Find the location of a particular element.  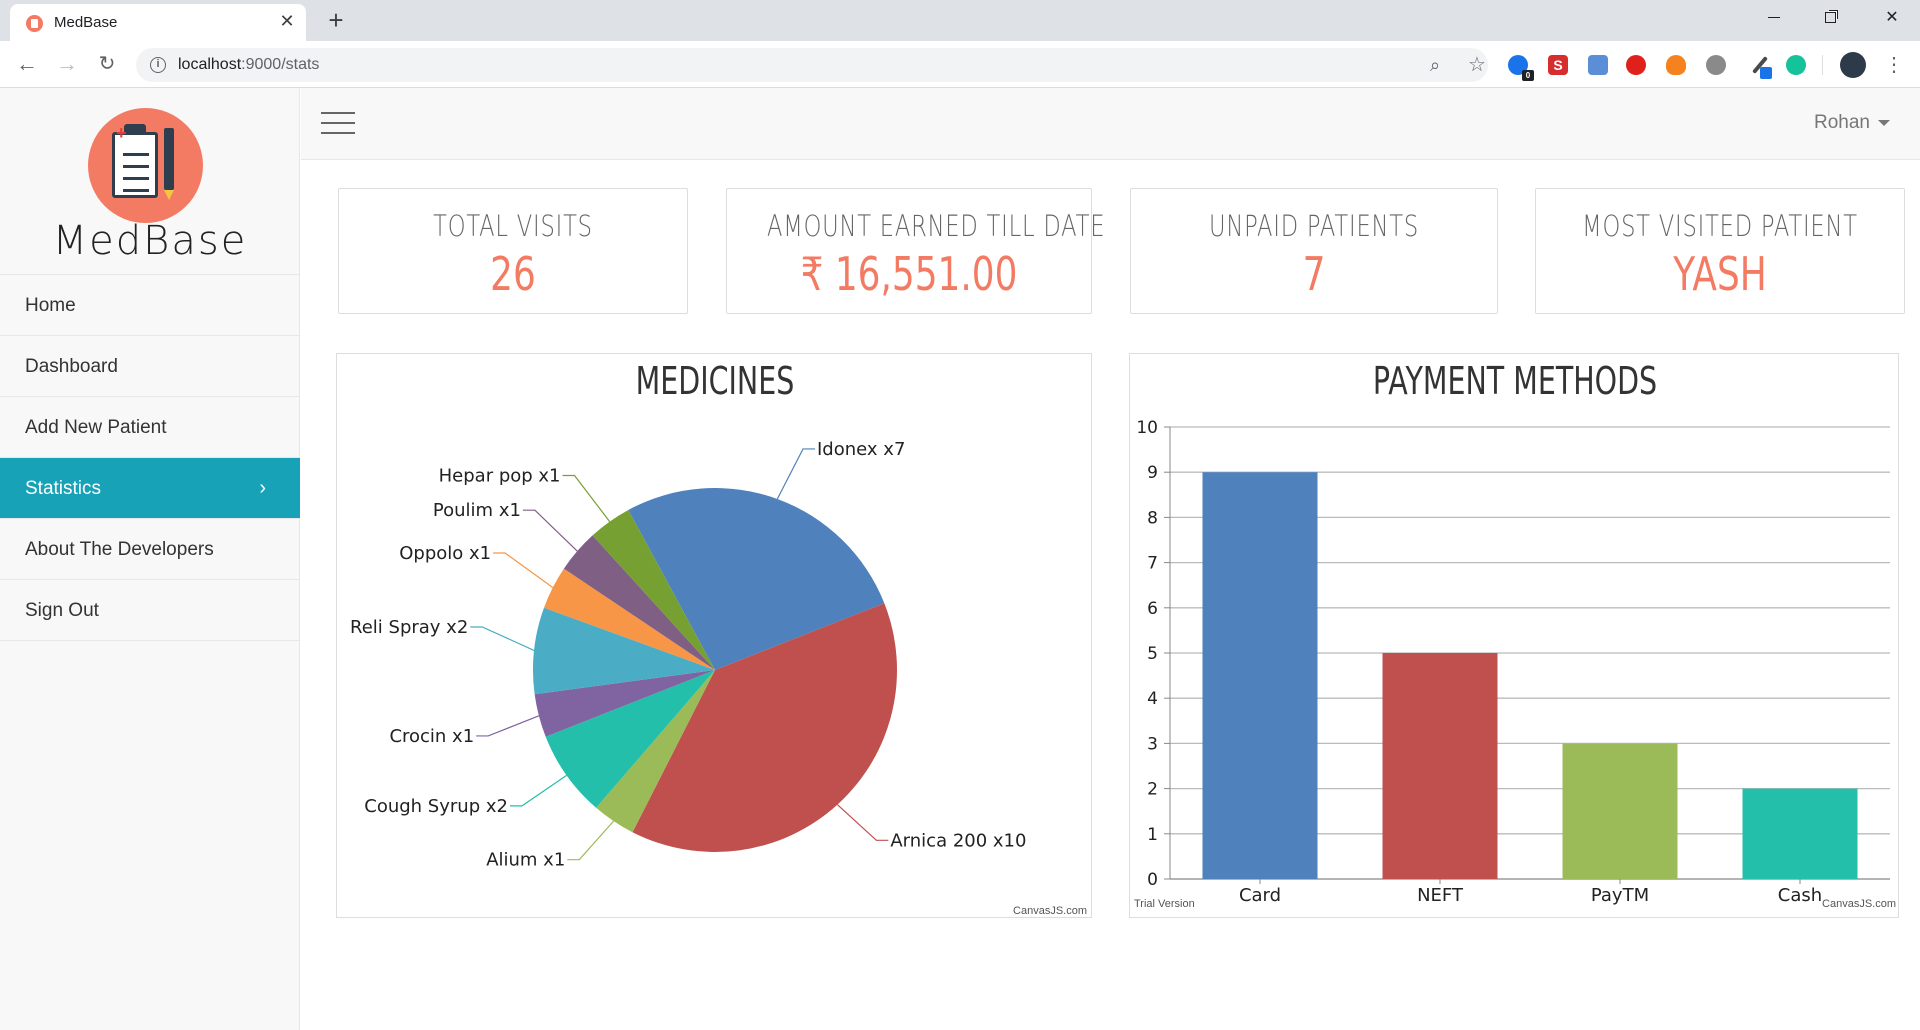

y-tick-label: 9 is located at coordinates (1152, 473).